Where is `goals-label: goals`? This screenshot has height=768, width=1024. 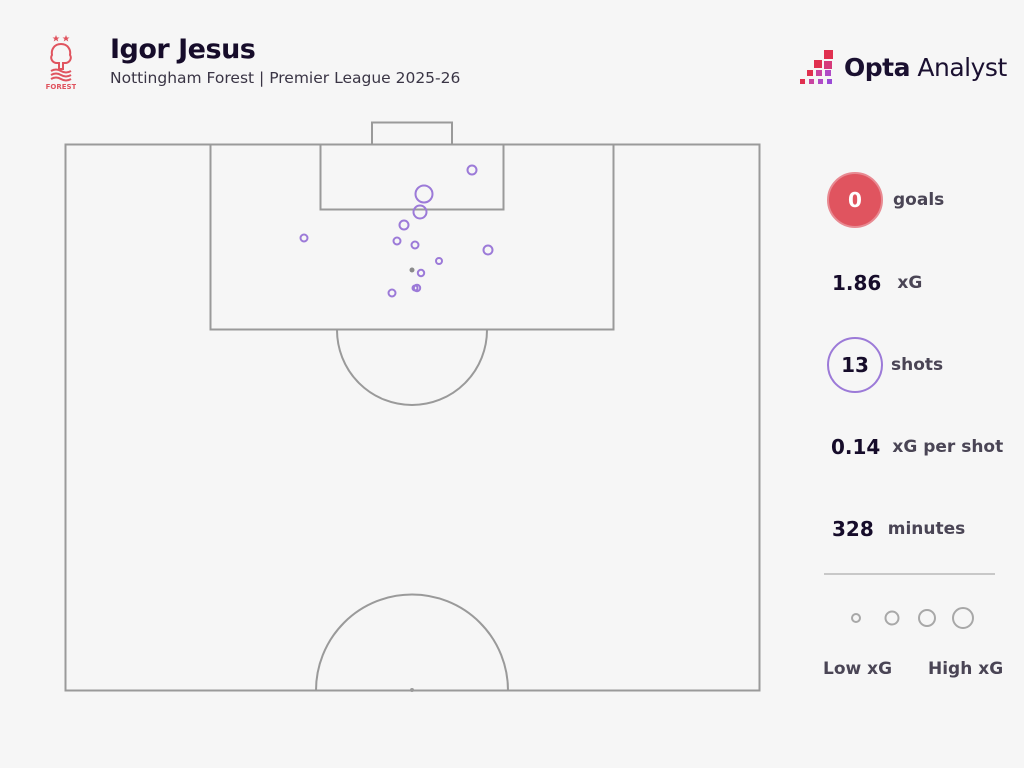
goals-label: goals is located at coordinates (919, 200).